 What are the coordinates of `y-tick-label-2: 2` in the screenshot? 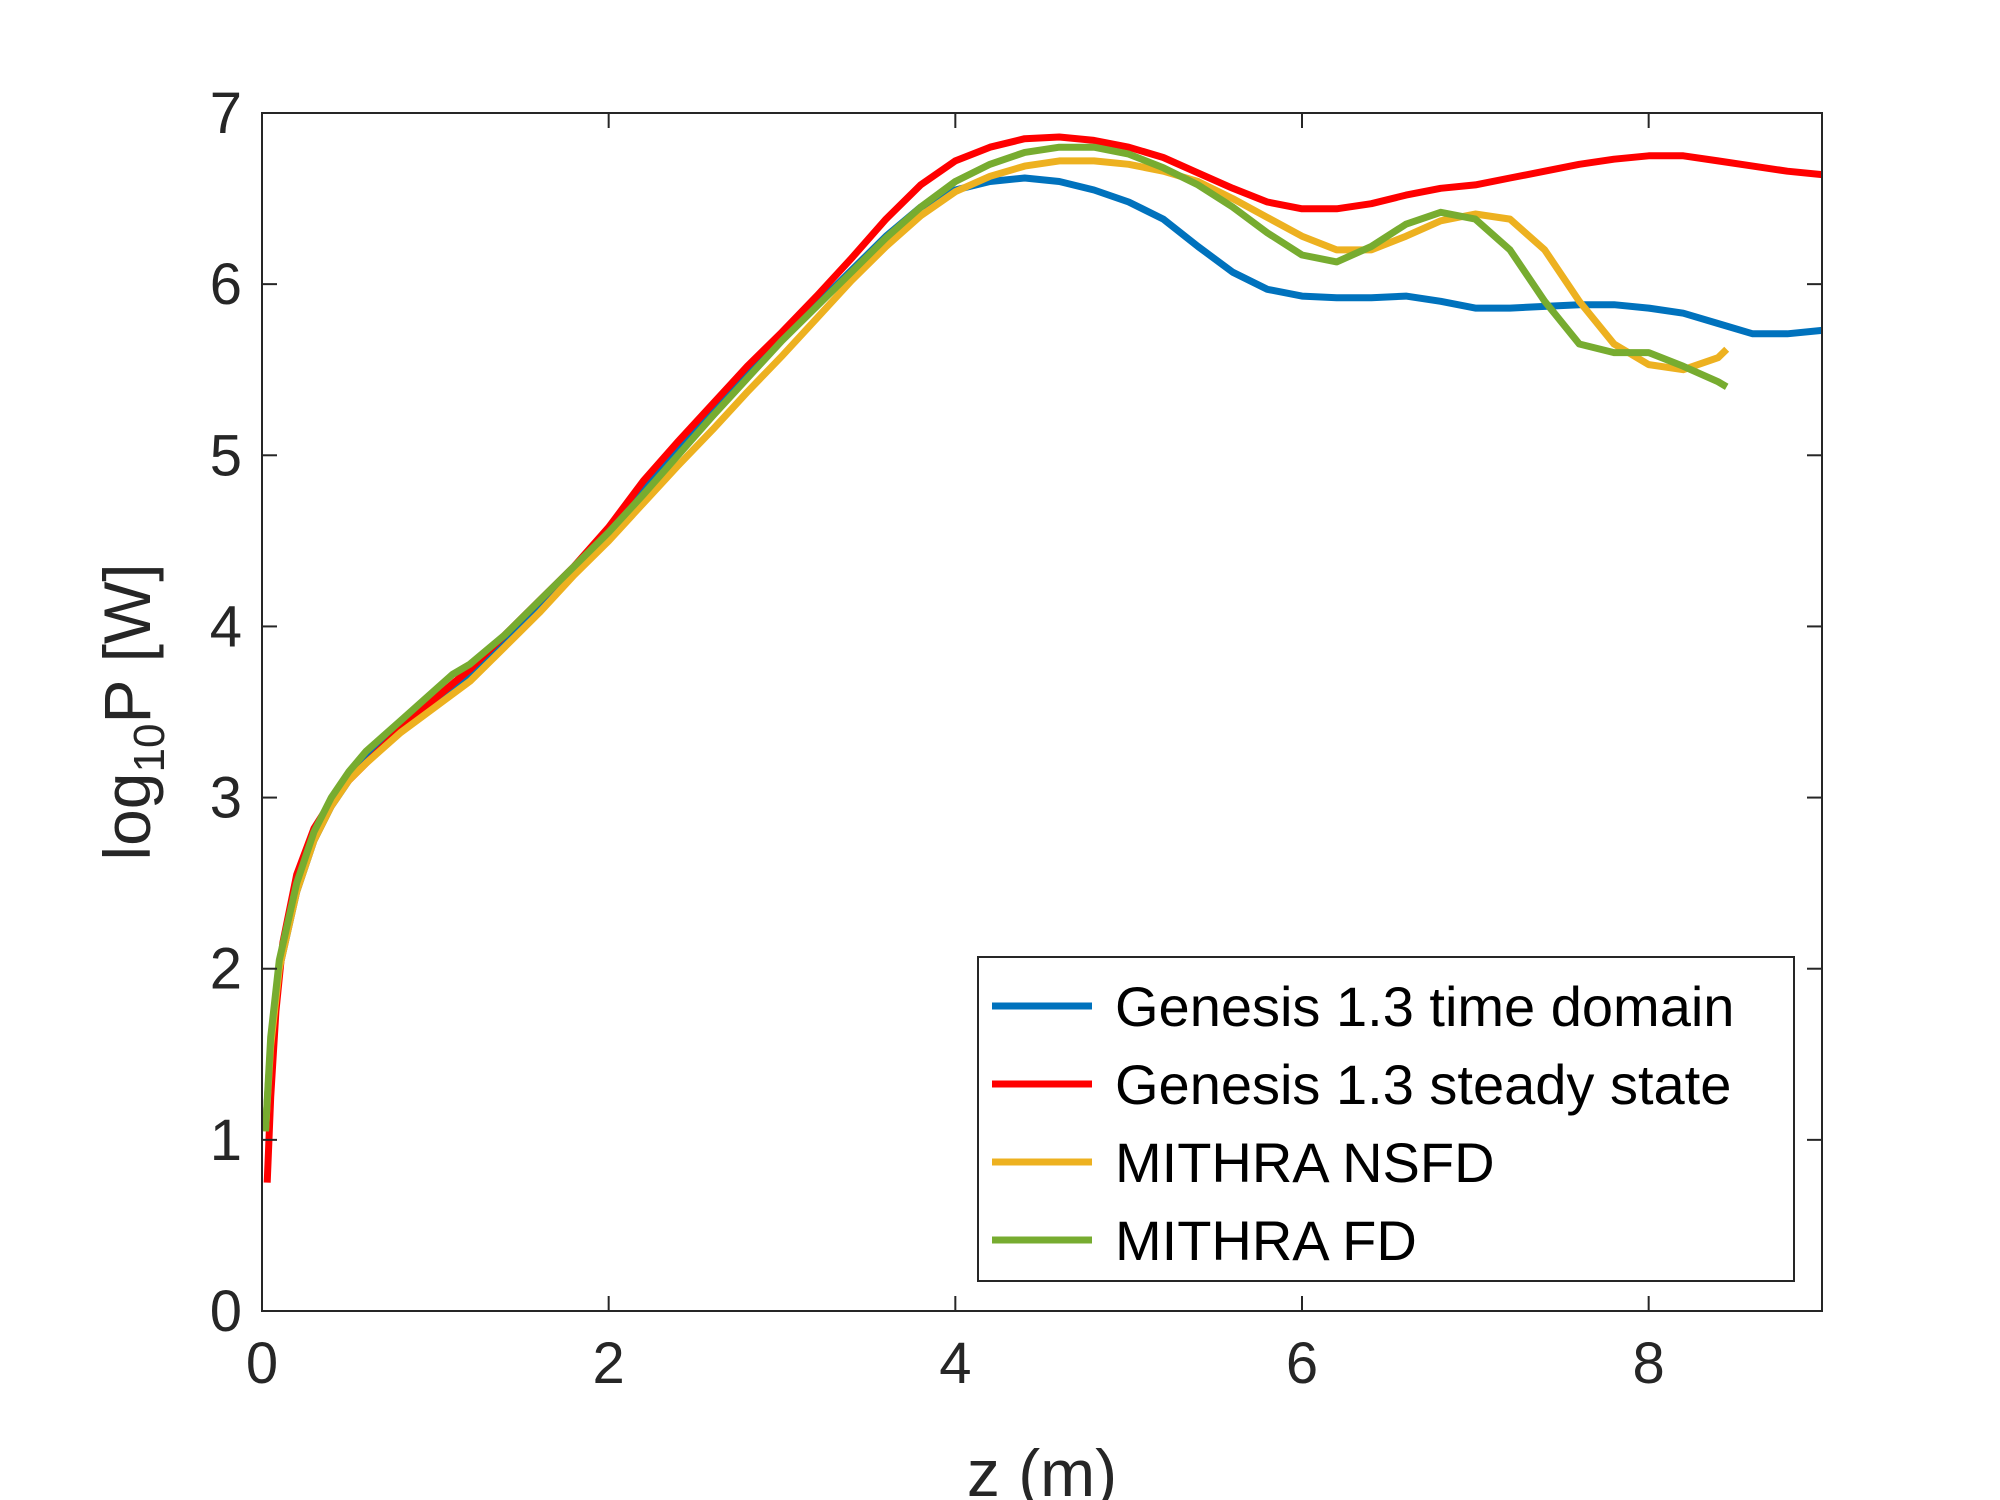 It's located at (226, 969).